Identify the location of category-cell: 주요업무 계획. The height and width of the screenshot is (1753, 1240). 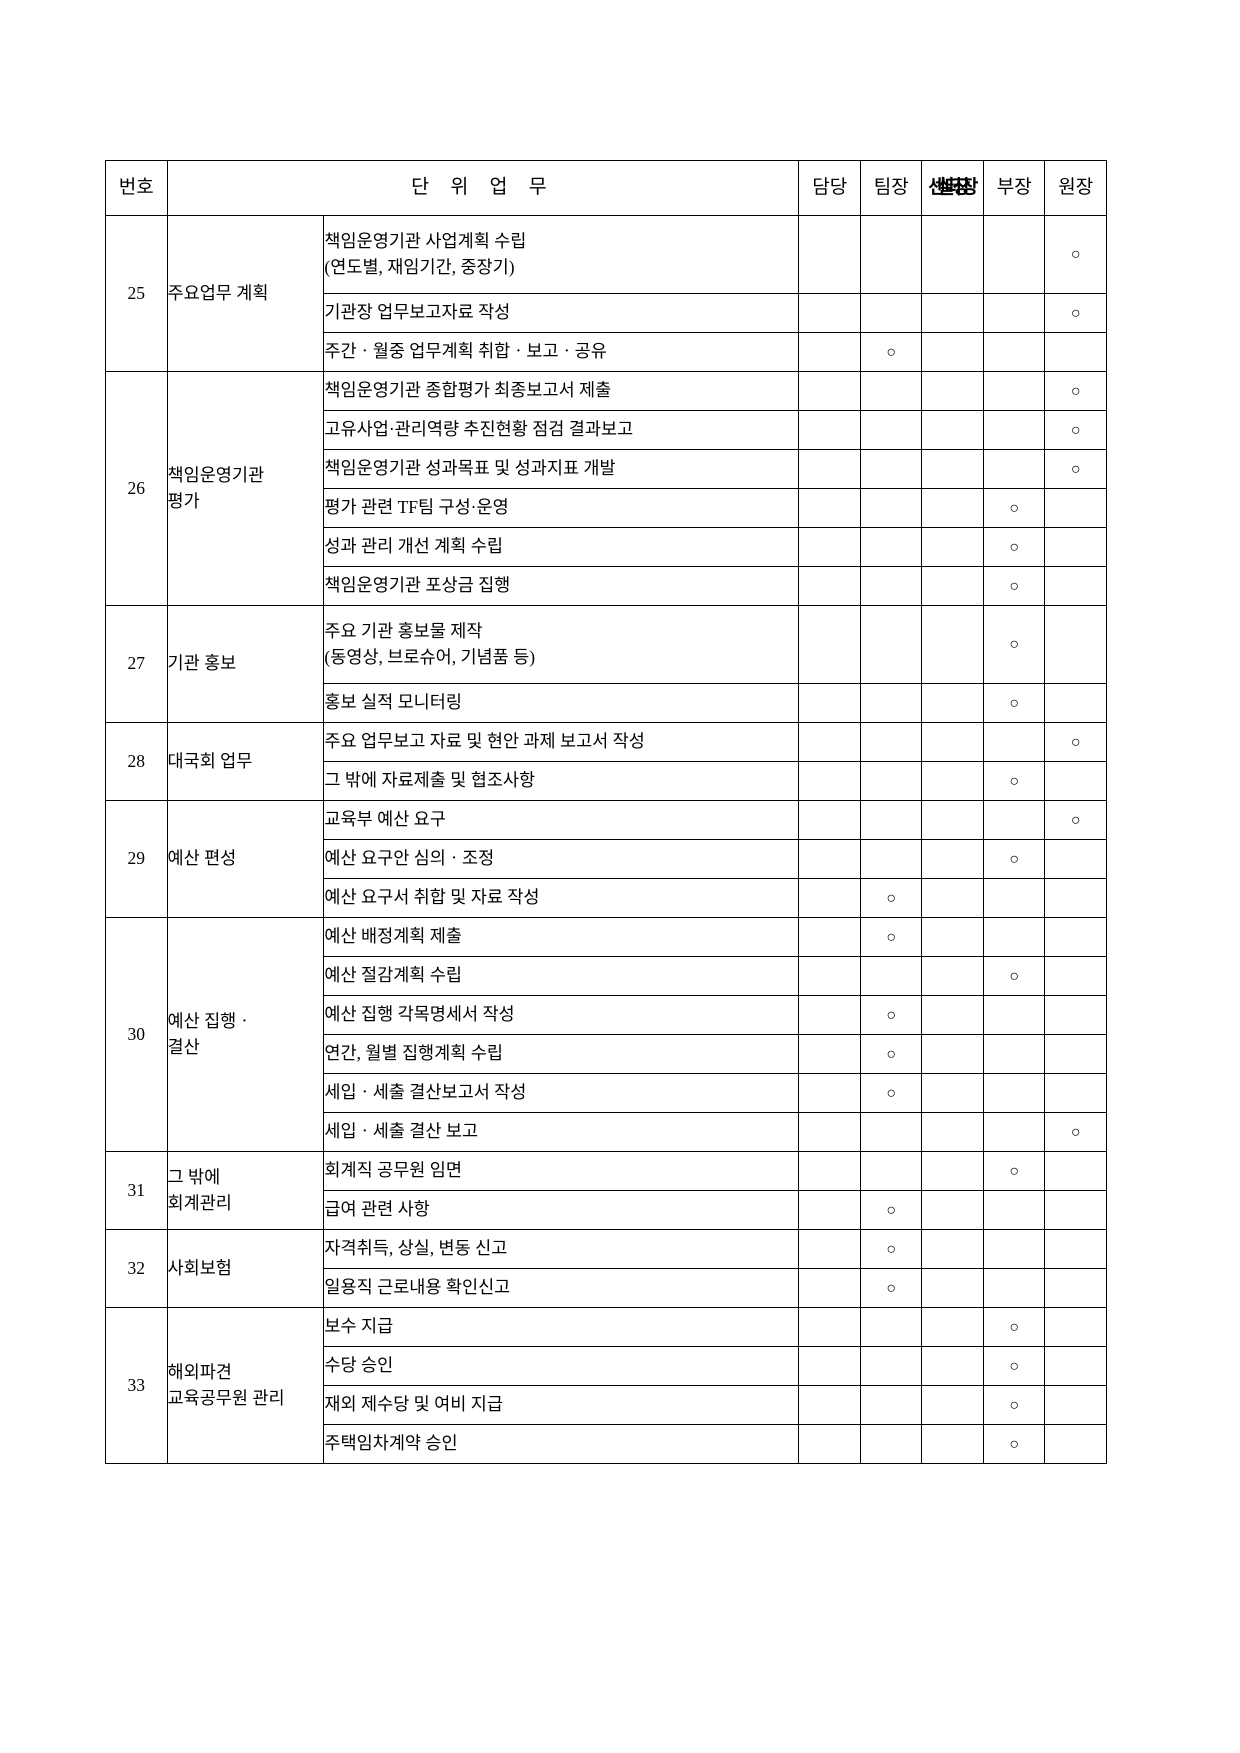
(245, 293).